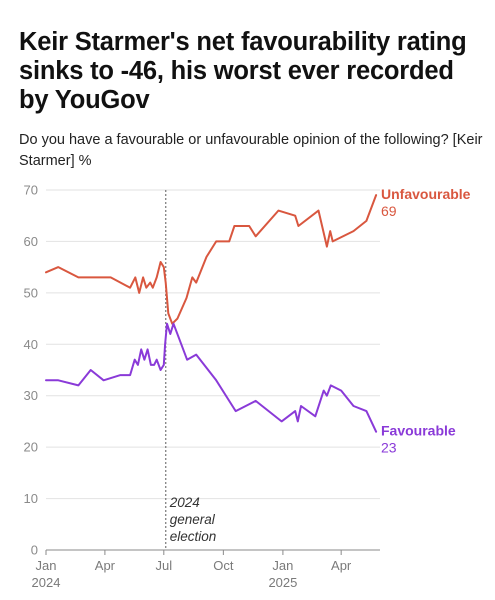 The height and width of the screenshot is (600, 495). Describe the element at coordinates (418, 431) in the screenshot. I see `series-label-favourable: Favourable` at that location.